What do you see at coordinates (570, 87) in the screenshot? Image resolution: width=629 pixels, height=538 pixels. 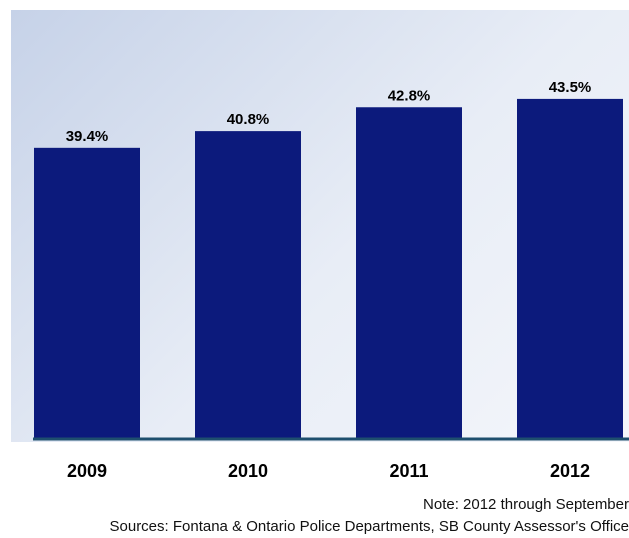 I see `data-label-2012: 43.5%` at bounding box center [570, 87].